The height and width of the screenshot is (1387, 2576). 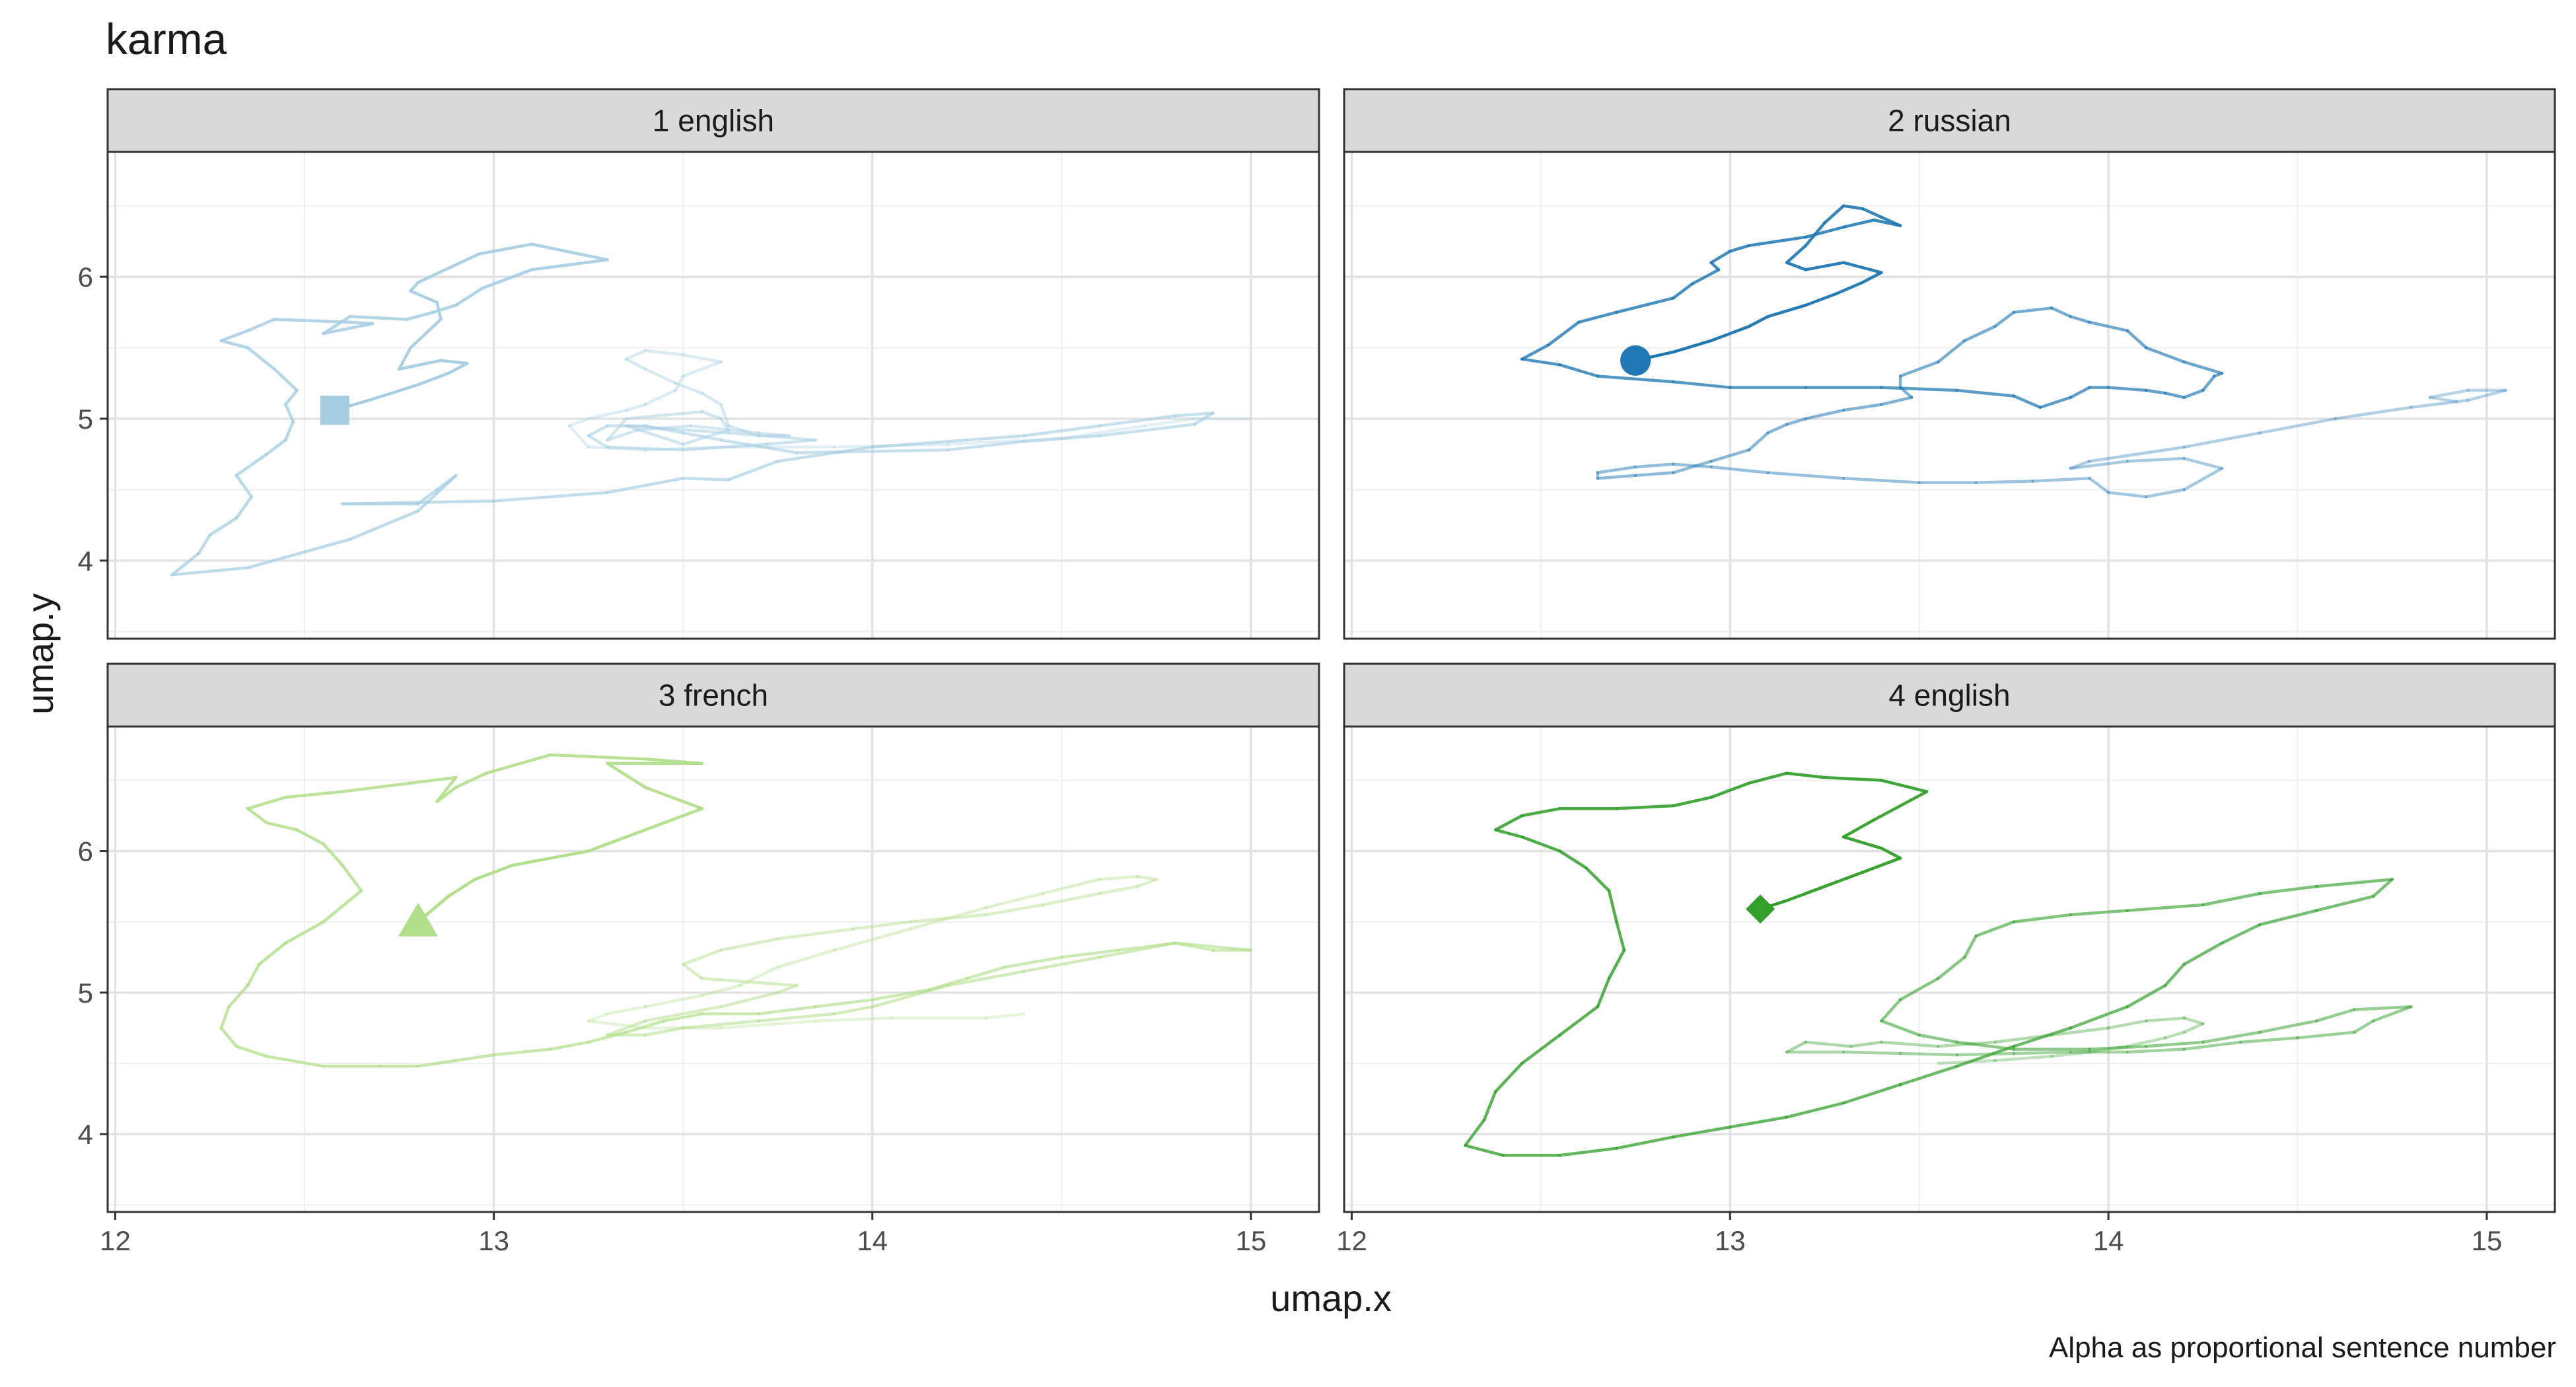 What do you see at coordinates (85, 277) in the screenshot?
I see `y-tick-label: 6` at bounding box center [85, 277].